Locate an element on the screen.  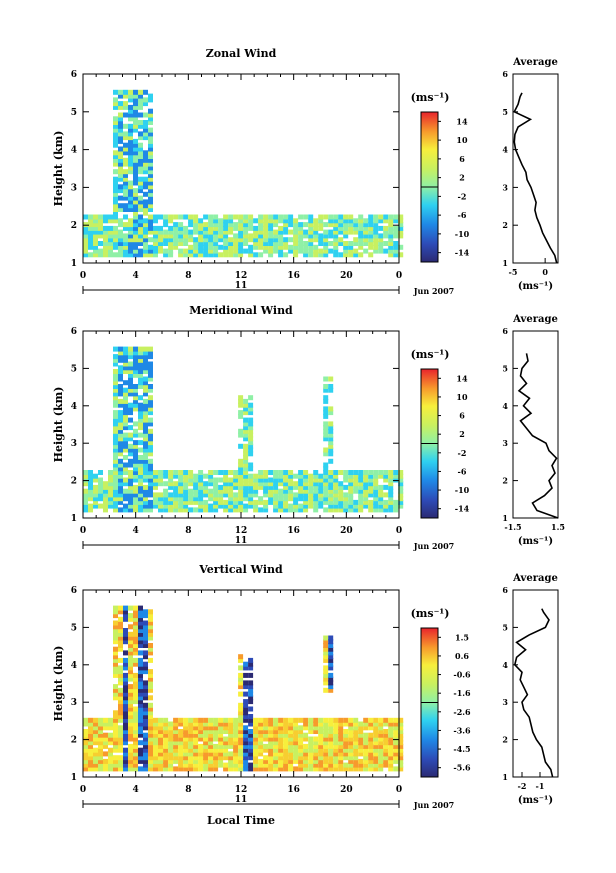
colorbar-tick-label: -6 is located at coordinates (462, 215).